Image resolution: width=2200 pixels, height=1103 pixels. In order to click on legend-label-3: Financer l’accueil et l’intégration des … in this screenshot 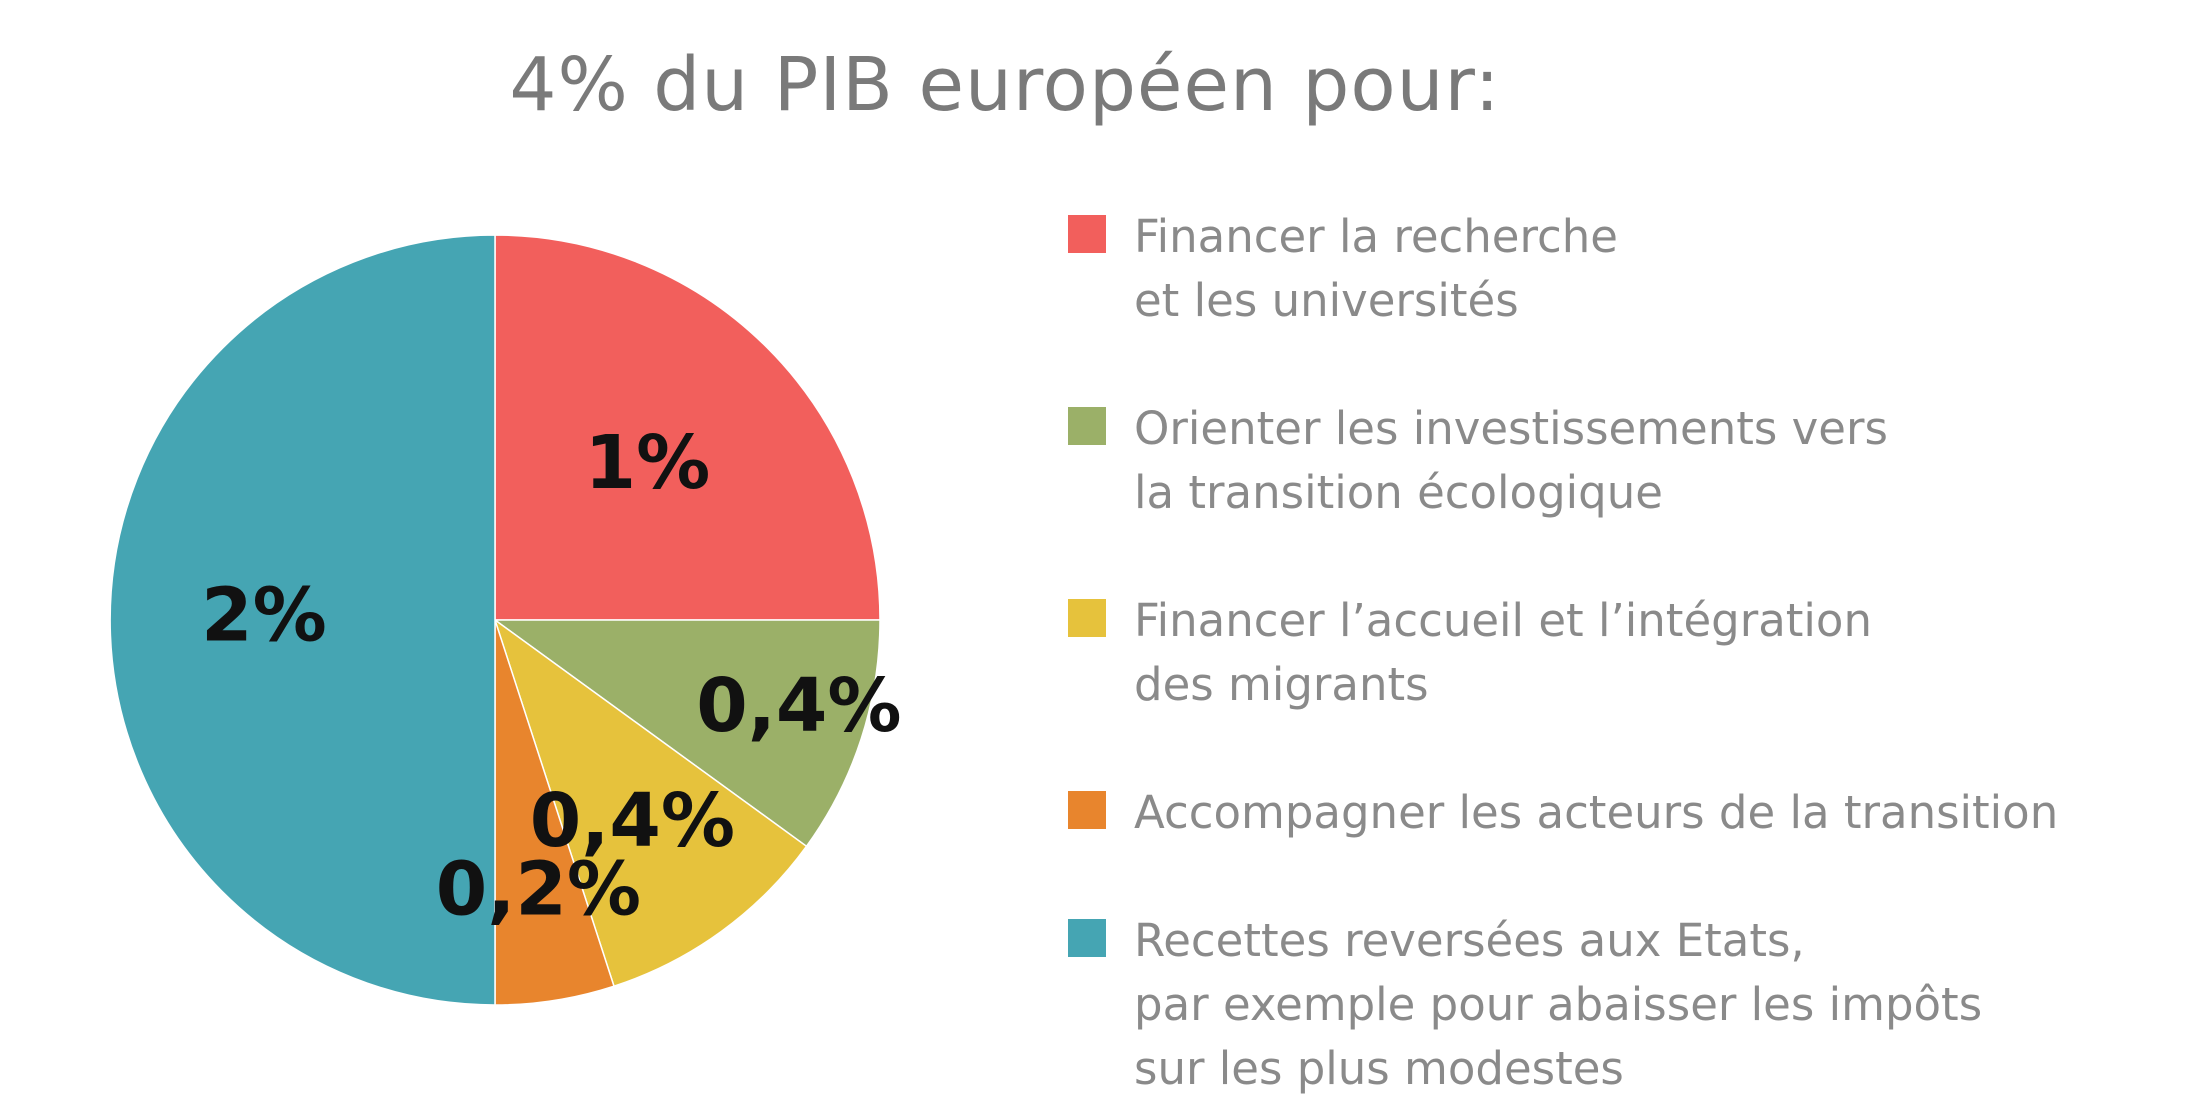, I will do `click(1503, 652)`.